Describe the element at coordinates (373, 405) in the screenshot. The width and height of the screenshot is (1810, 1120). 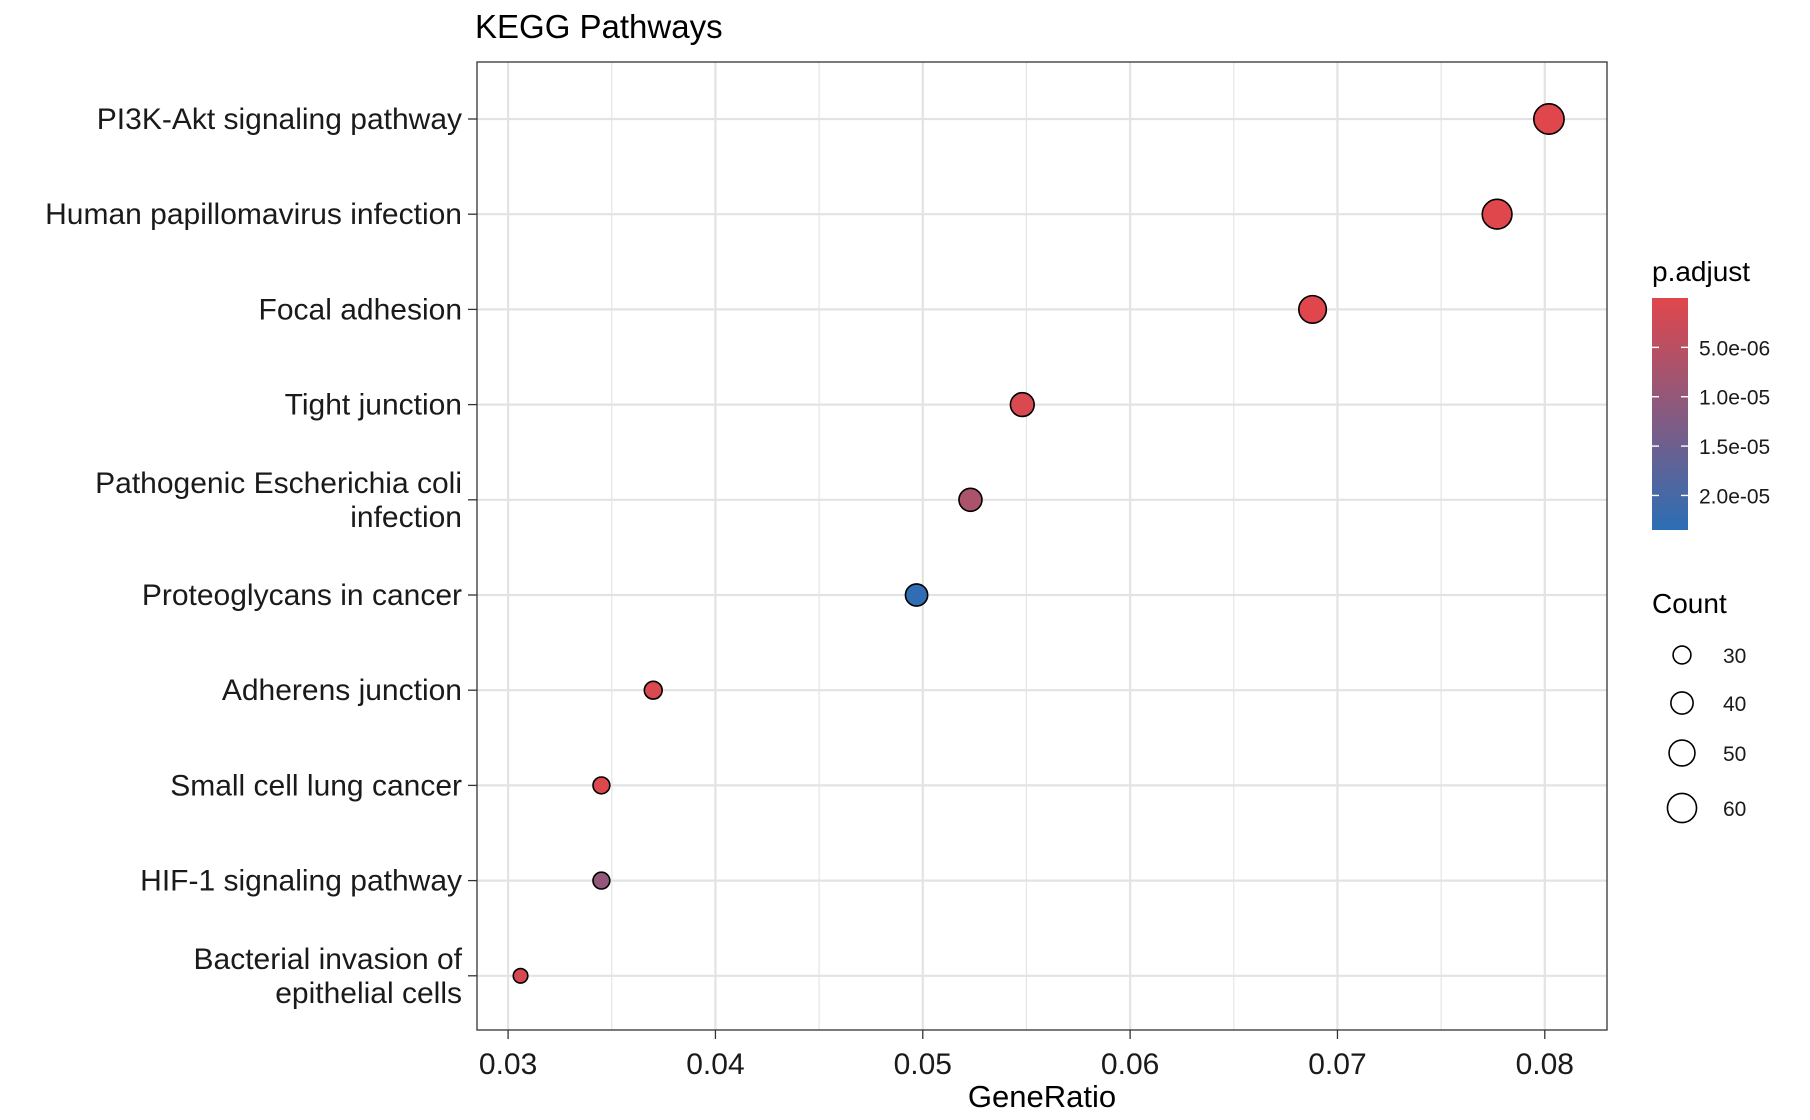
I see `y-tick-label: Tight junction` at that location.